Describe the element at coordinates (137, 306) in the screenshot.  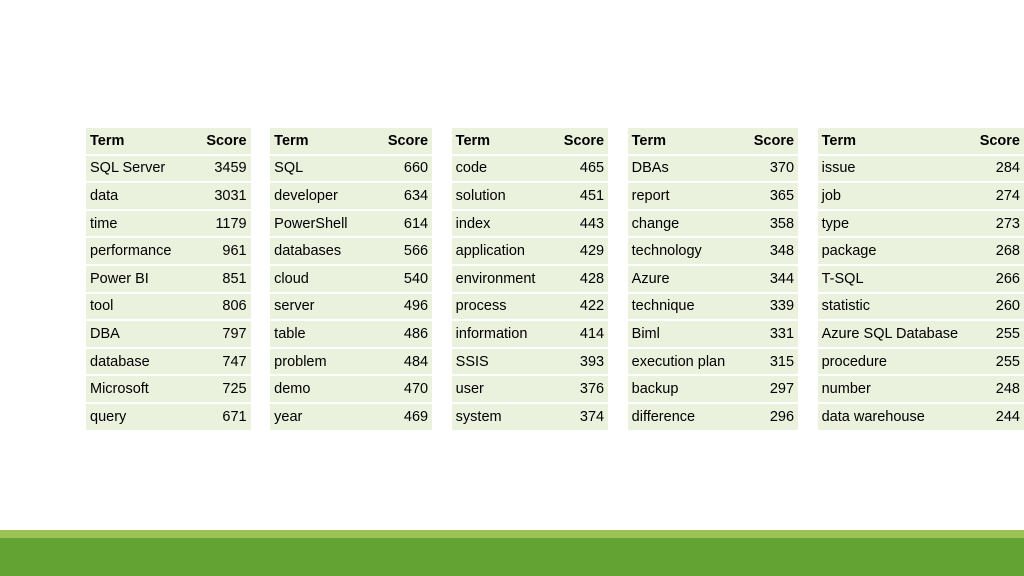
I see `term-cell: tool` at that location.